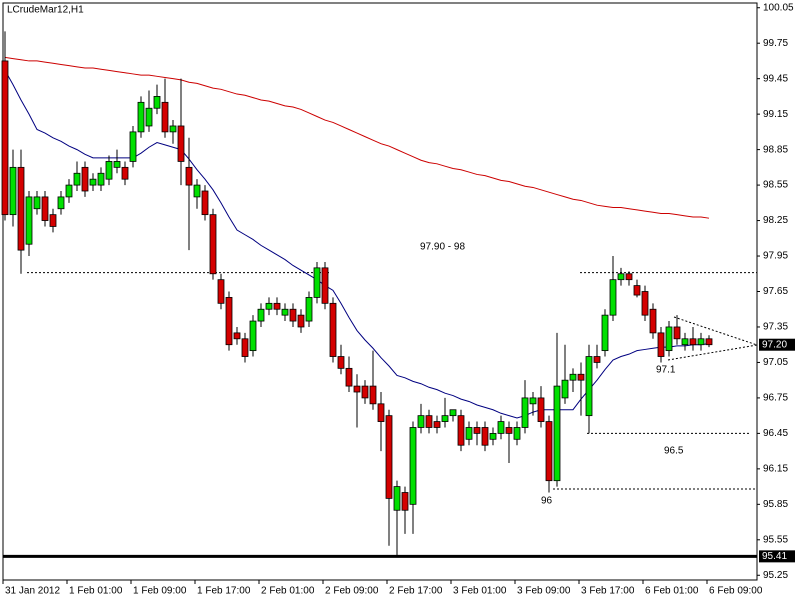  Describe the element at coordinates (775, 43) in the screenshot. I see `y-tick-label: 99.75` at that location.